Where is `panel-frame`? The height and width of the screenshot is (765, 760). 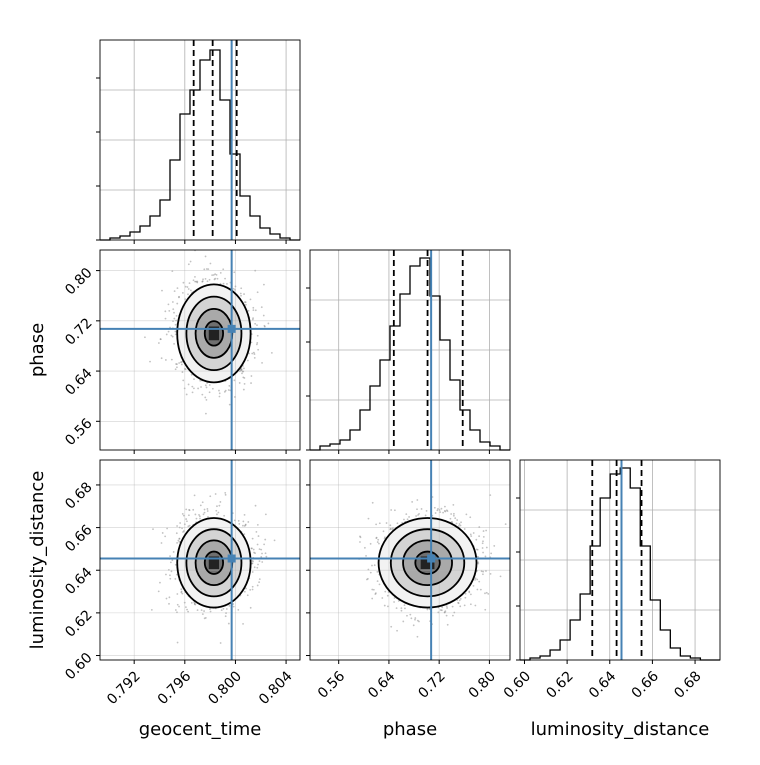
panel-frame is located at coordinates (200, 560).